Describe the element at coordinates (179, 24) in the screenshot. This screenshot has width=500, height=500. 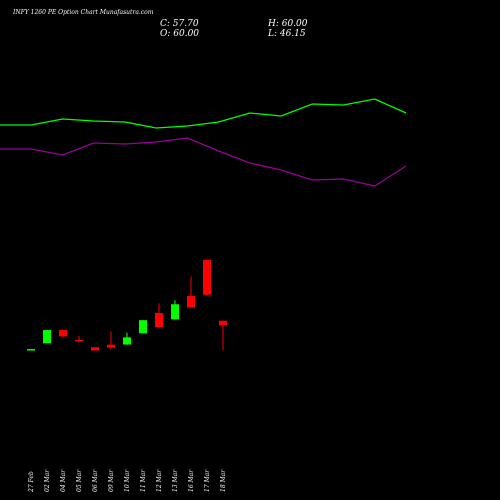
I see `close-readout: C: 57.70` at that location.